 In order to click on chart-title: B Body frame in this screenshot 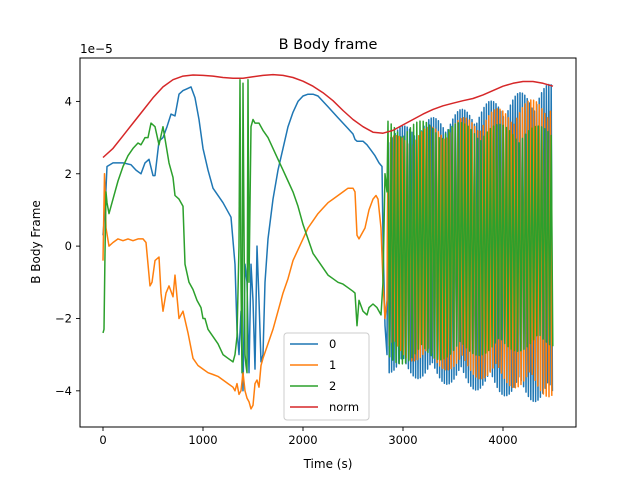, I will do `click(328, 45)`.